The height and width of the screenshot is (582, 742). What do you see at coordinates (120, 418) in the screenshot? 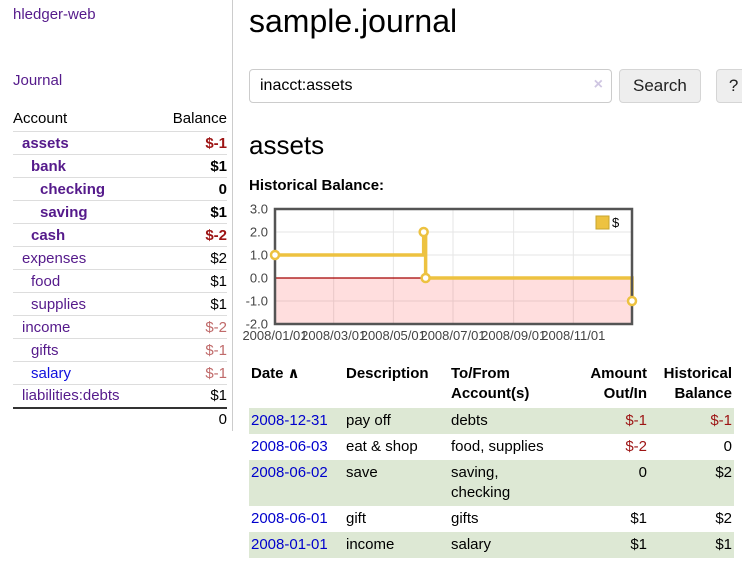
I see `accounts-total-row: 0` at bounding box center [120, 418].